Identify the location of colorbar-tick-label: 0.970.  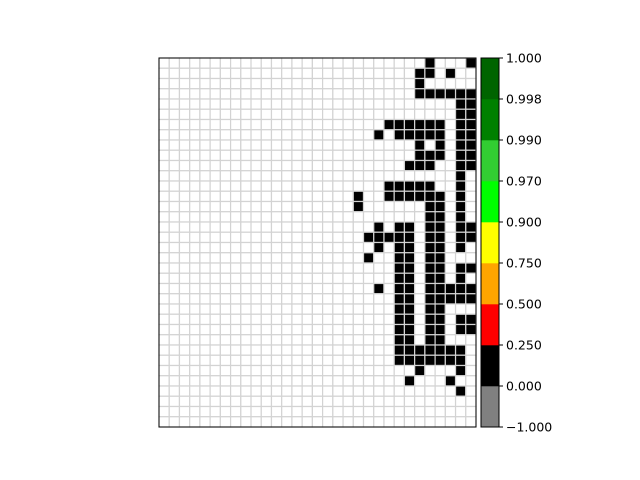
(524, 181).